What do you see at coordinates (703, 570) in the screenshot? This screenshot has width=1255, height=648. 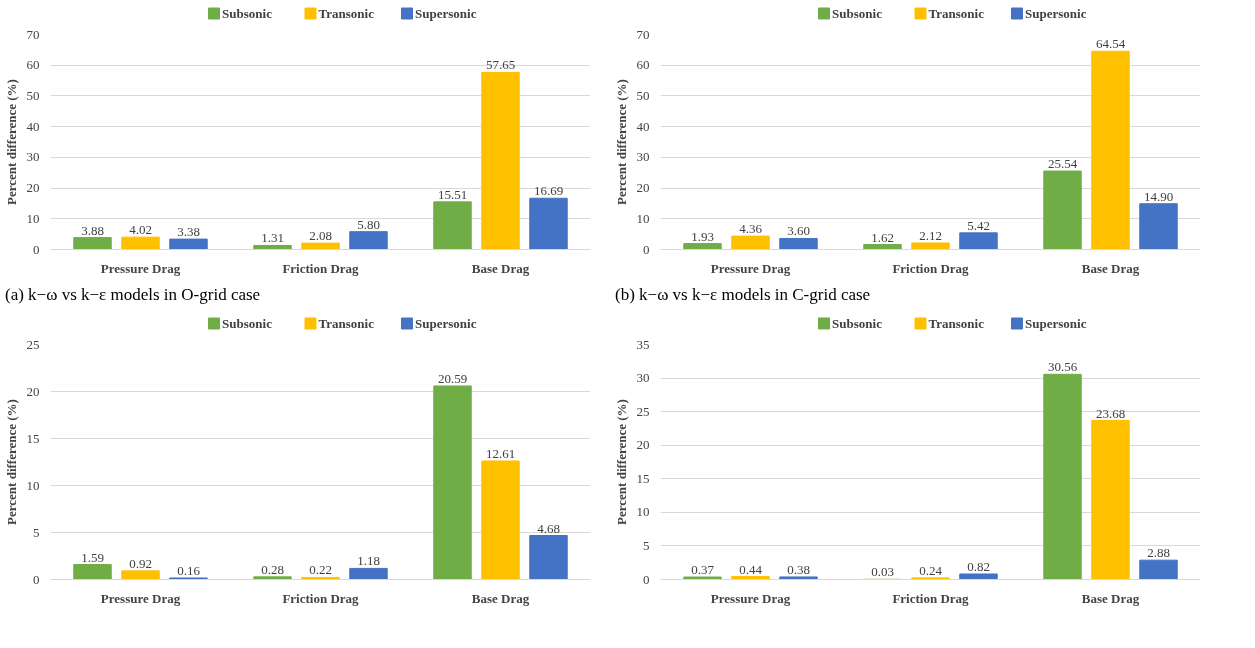 I see `data-label: 0.37` at bounding box center [703, 570].